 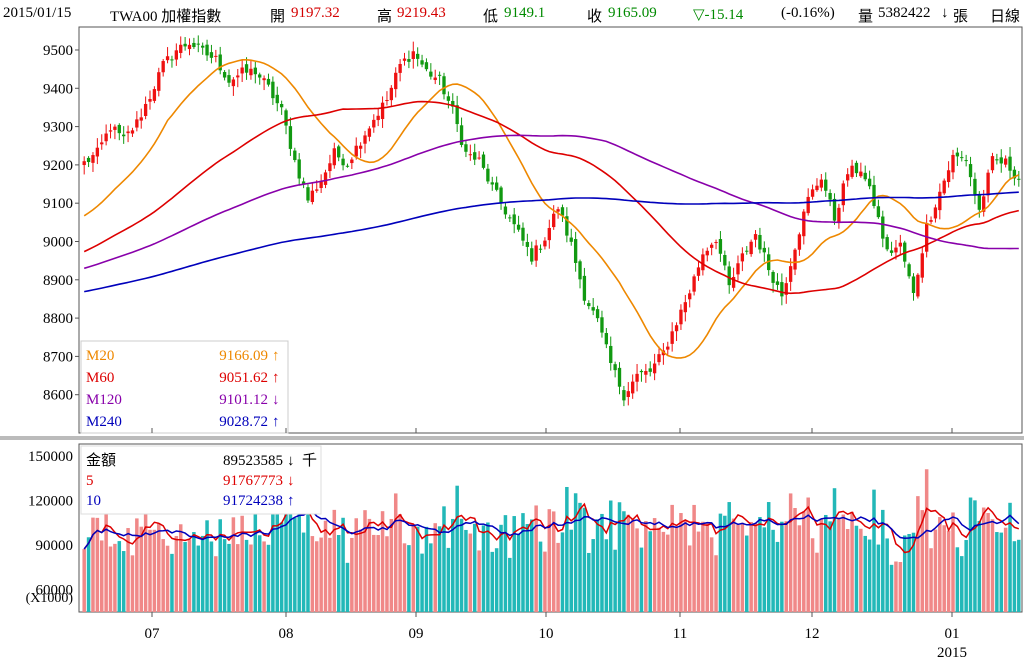 I want to click on vol-ma10-line, so click(x=551, y=530).